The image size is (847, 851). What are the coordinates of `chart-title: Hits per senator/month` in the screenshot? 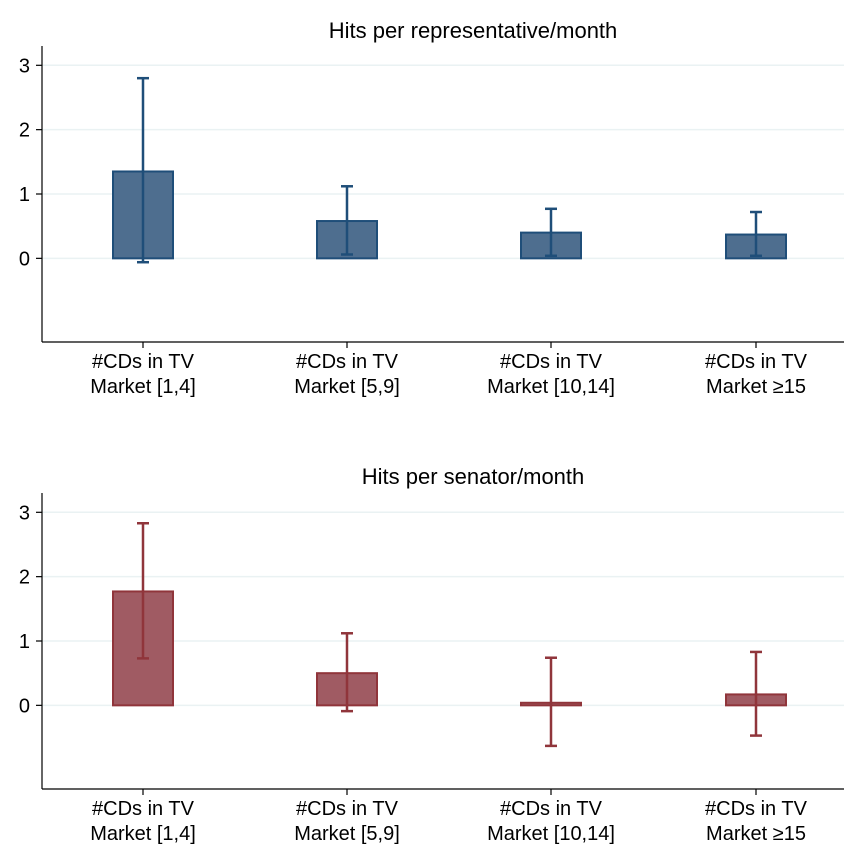 It's located at (473, 476).